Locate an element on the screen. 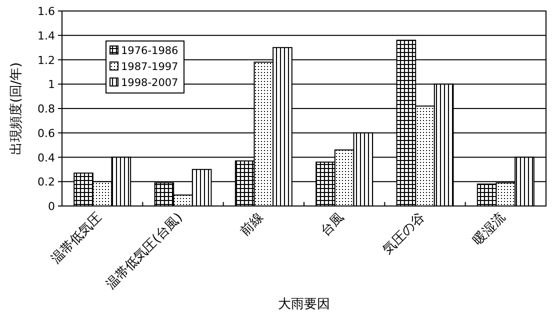 The width and height of the screenshot is (554, 322). legend-label: 1987-1997 is located at coordinates (149, 67).